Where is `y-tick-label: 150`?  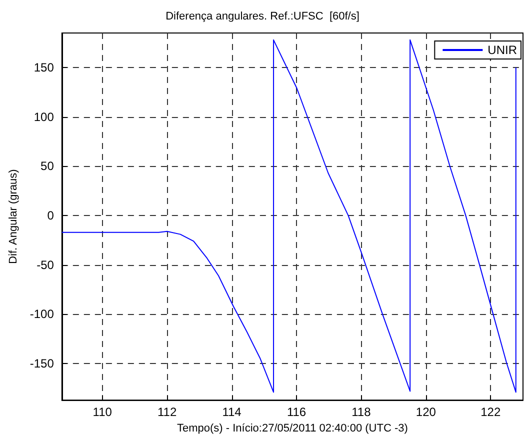 y-tick-label: 150 is located at coordinates (44, 67).